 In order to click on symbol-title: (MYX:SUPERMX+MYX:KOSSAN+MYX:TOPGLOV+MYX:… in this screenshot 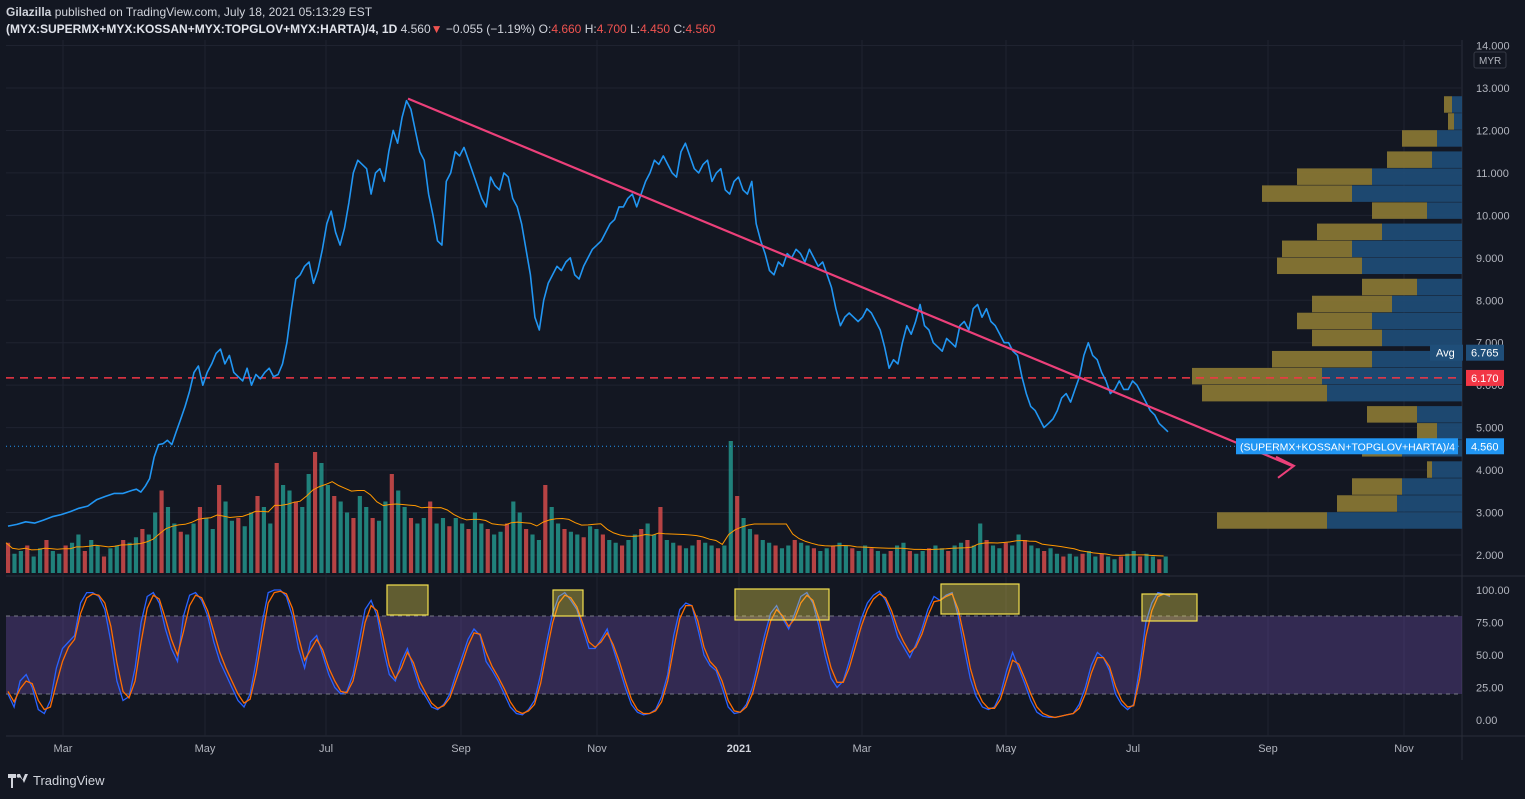, I will do `click(202, 29)`.